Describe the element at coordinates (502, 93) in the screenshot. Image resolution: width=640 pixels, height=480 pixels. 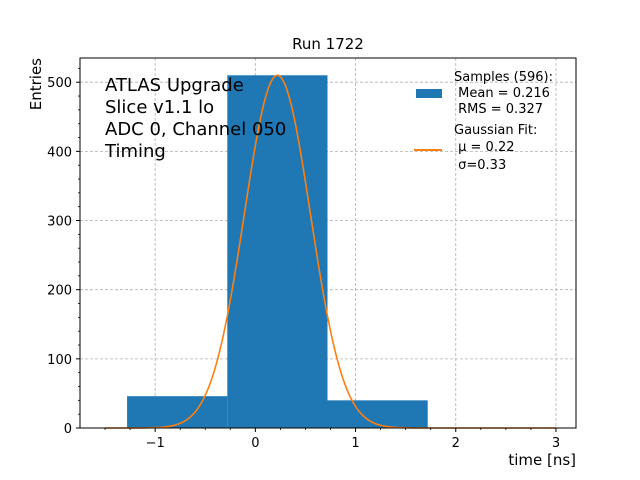
I see `legend-samples-line-2: Mean = 0.216` at that location.